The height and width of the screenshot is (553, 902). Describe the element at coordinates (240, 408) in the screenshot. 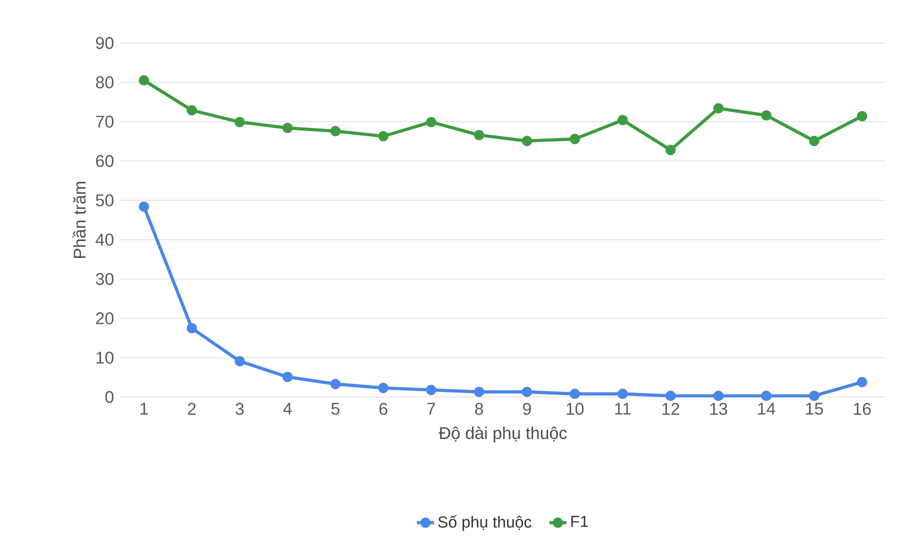

I see `x-tick-label: 3` at that location.